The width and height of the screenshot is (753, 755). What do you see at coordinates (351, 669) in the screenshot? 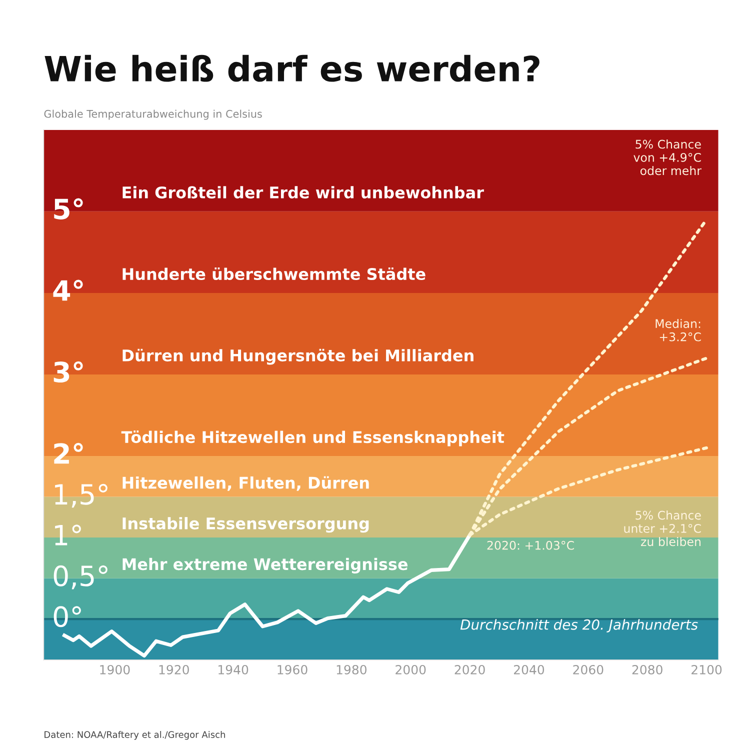
I see `x-tick-label: 1980` at bounding box center [351, 669].